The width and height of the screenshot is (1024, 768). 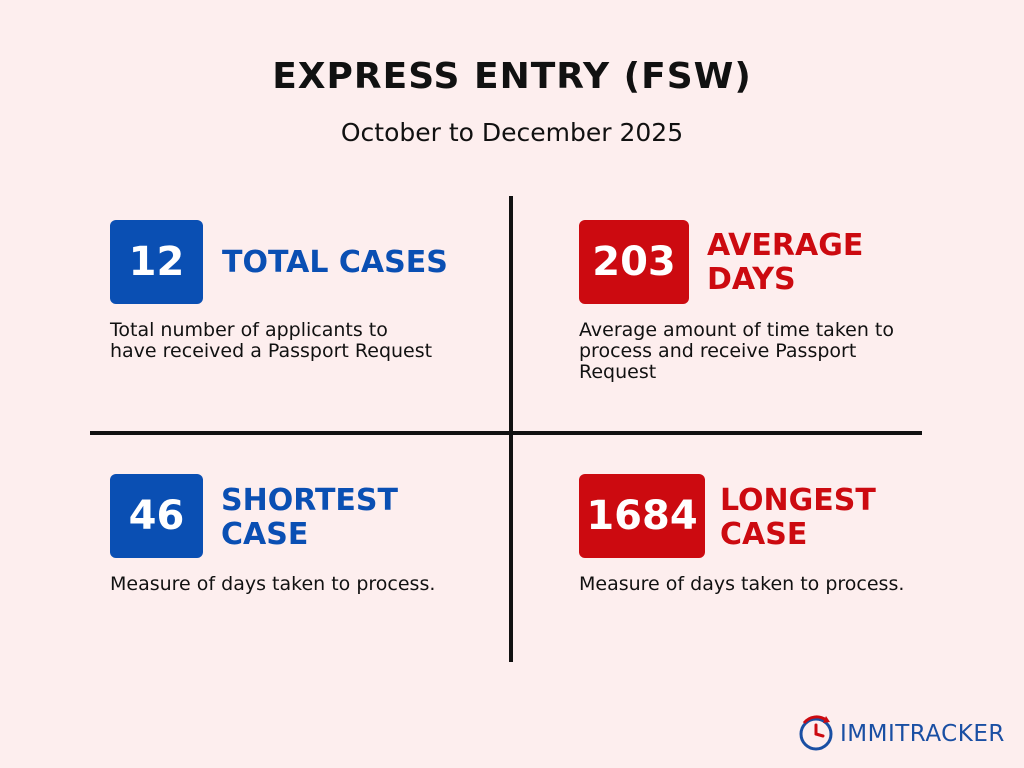 I want to click on page-title: EXPRESS ENTRY (FSW), so click(x=512, y=76).